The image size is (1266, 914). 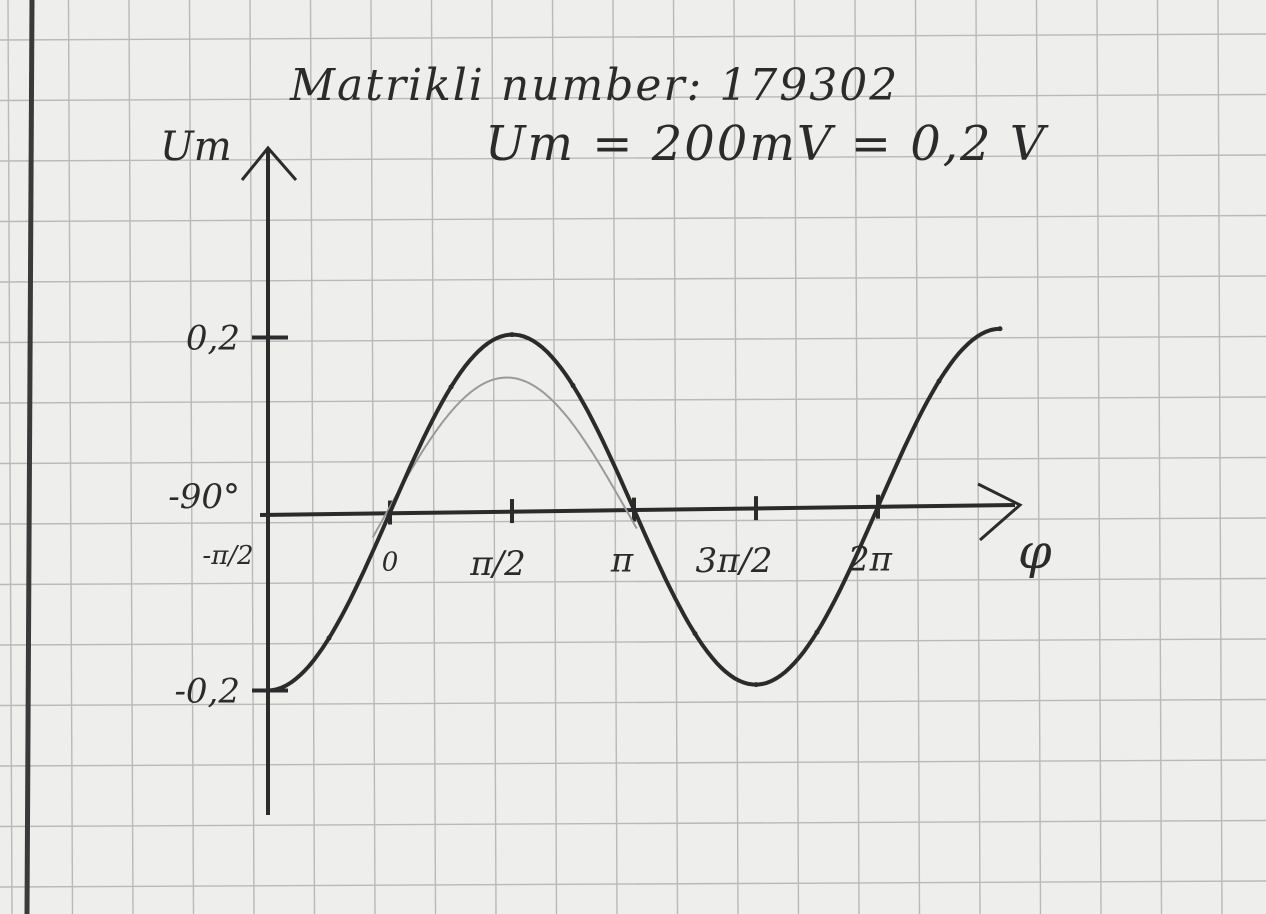 I want to click on pencil-sketch-curve, so click(x=504, y=457).